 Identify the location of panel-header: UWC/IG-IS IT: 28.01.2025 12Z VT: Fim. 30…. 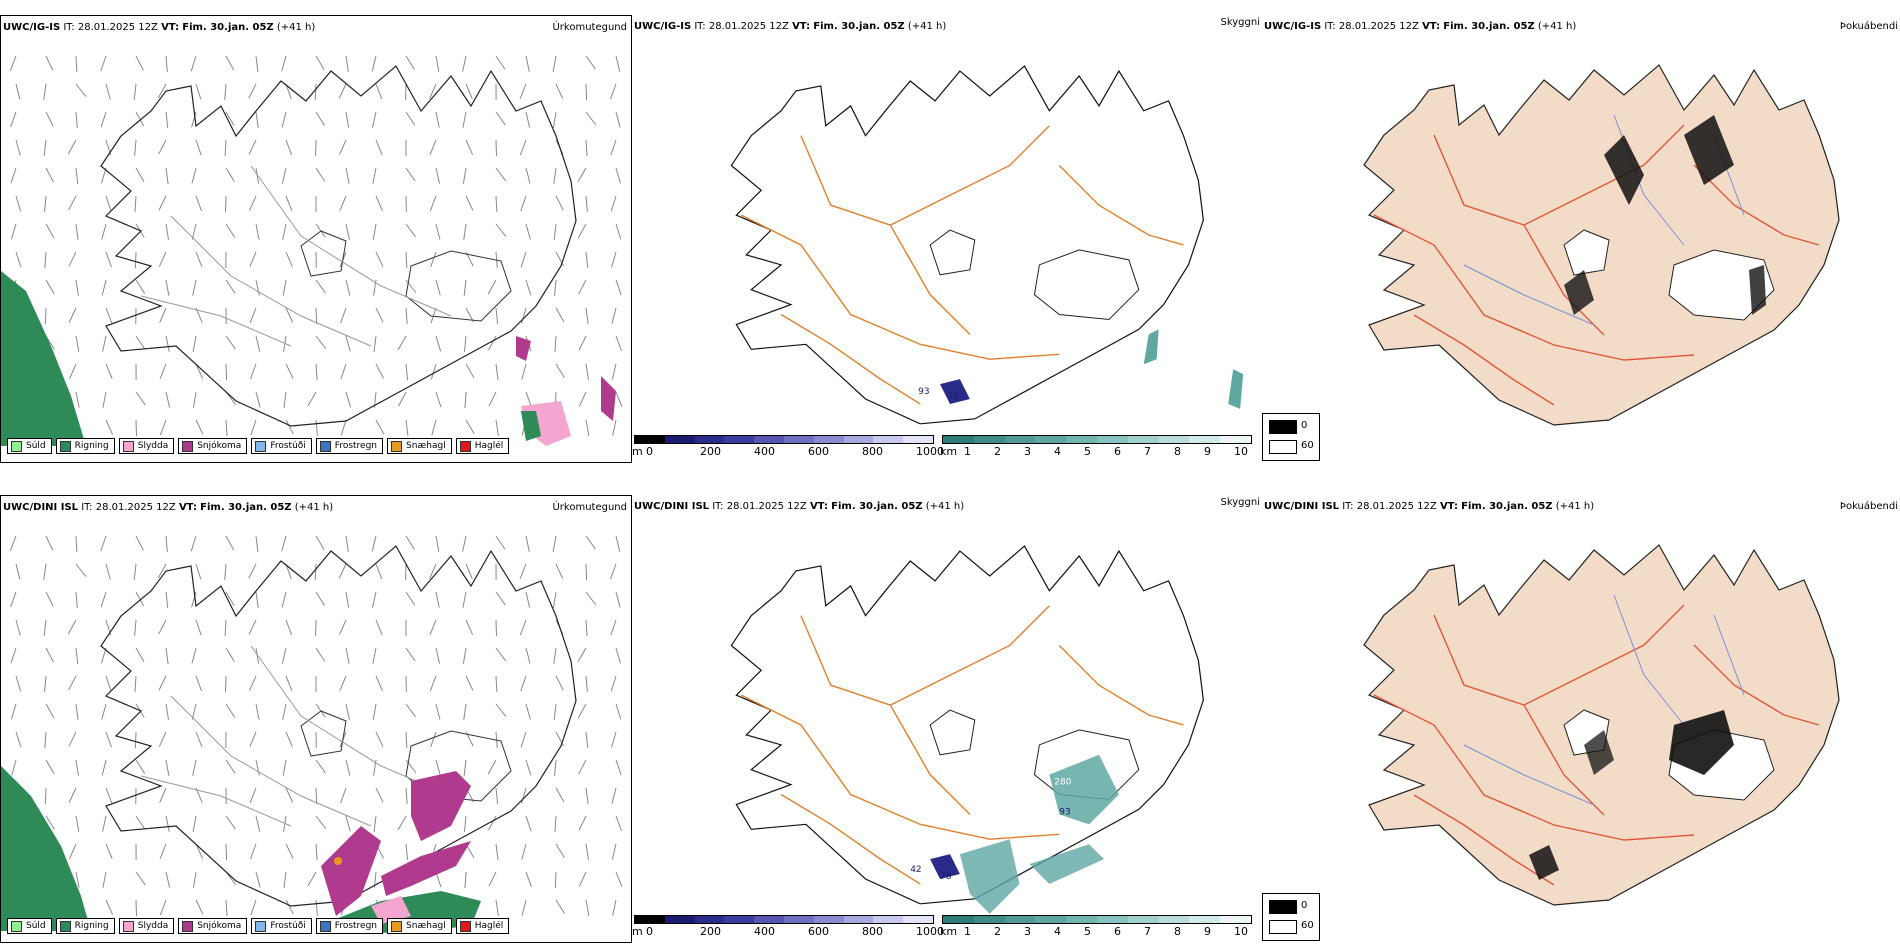
(1420, 26).